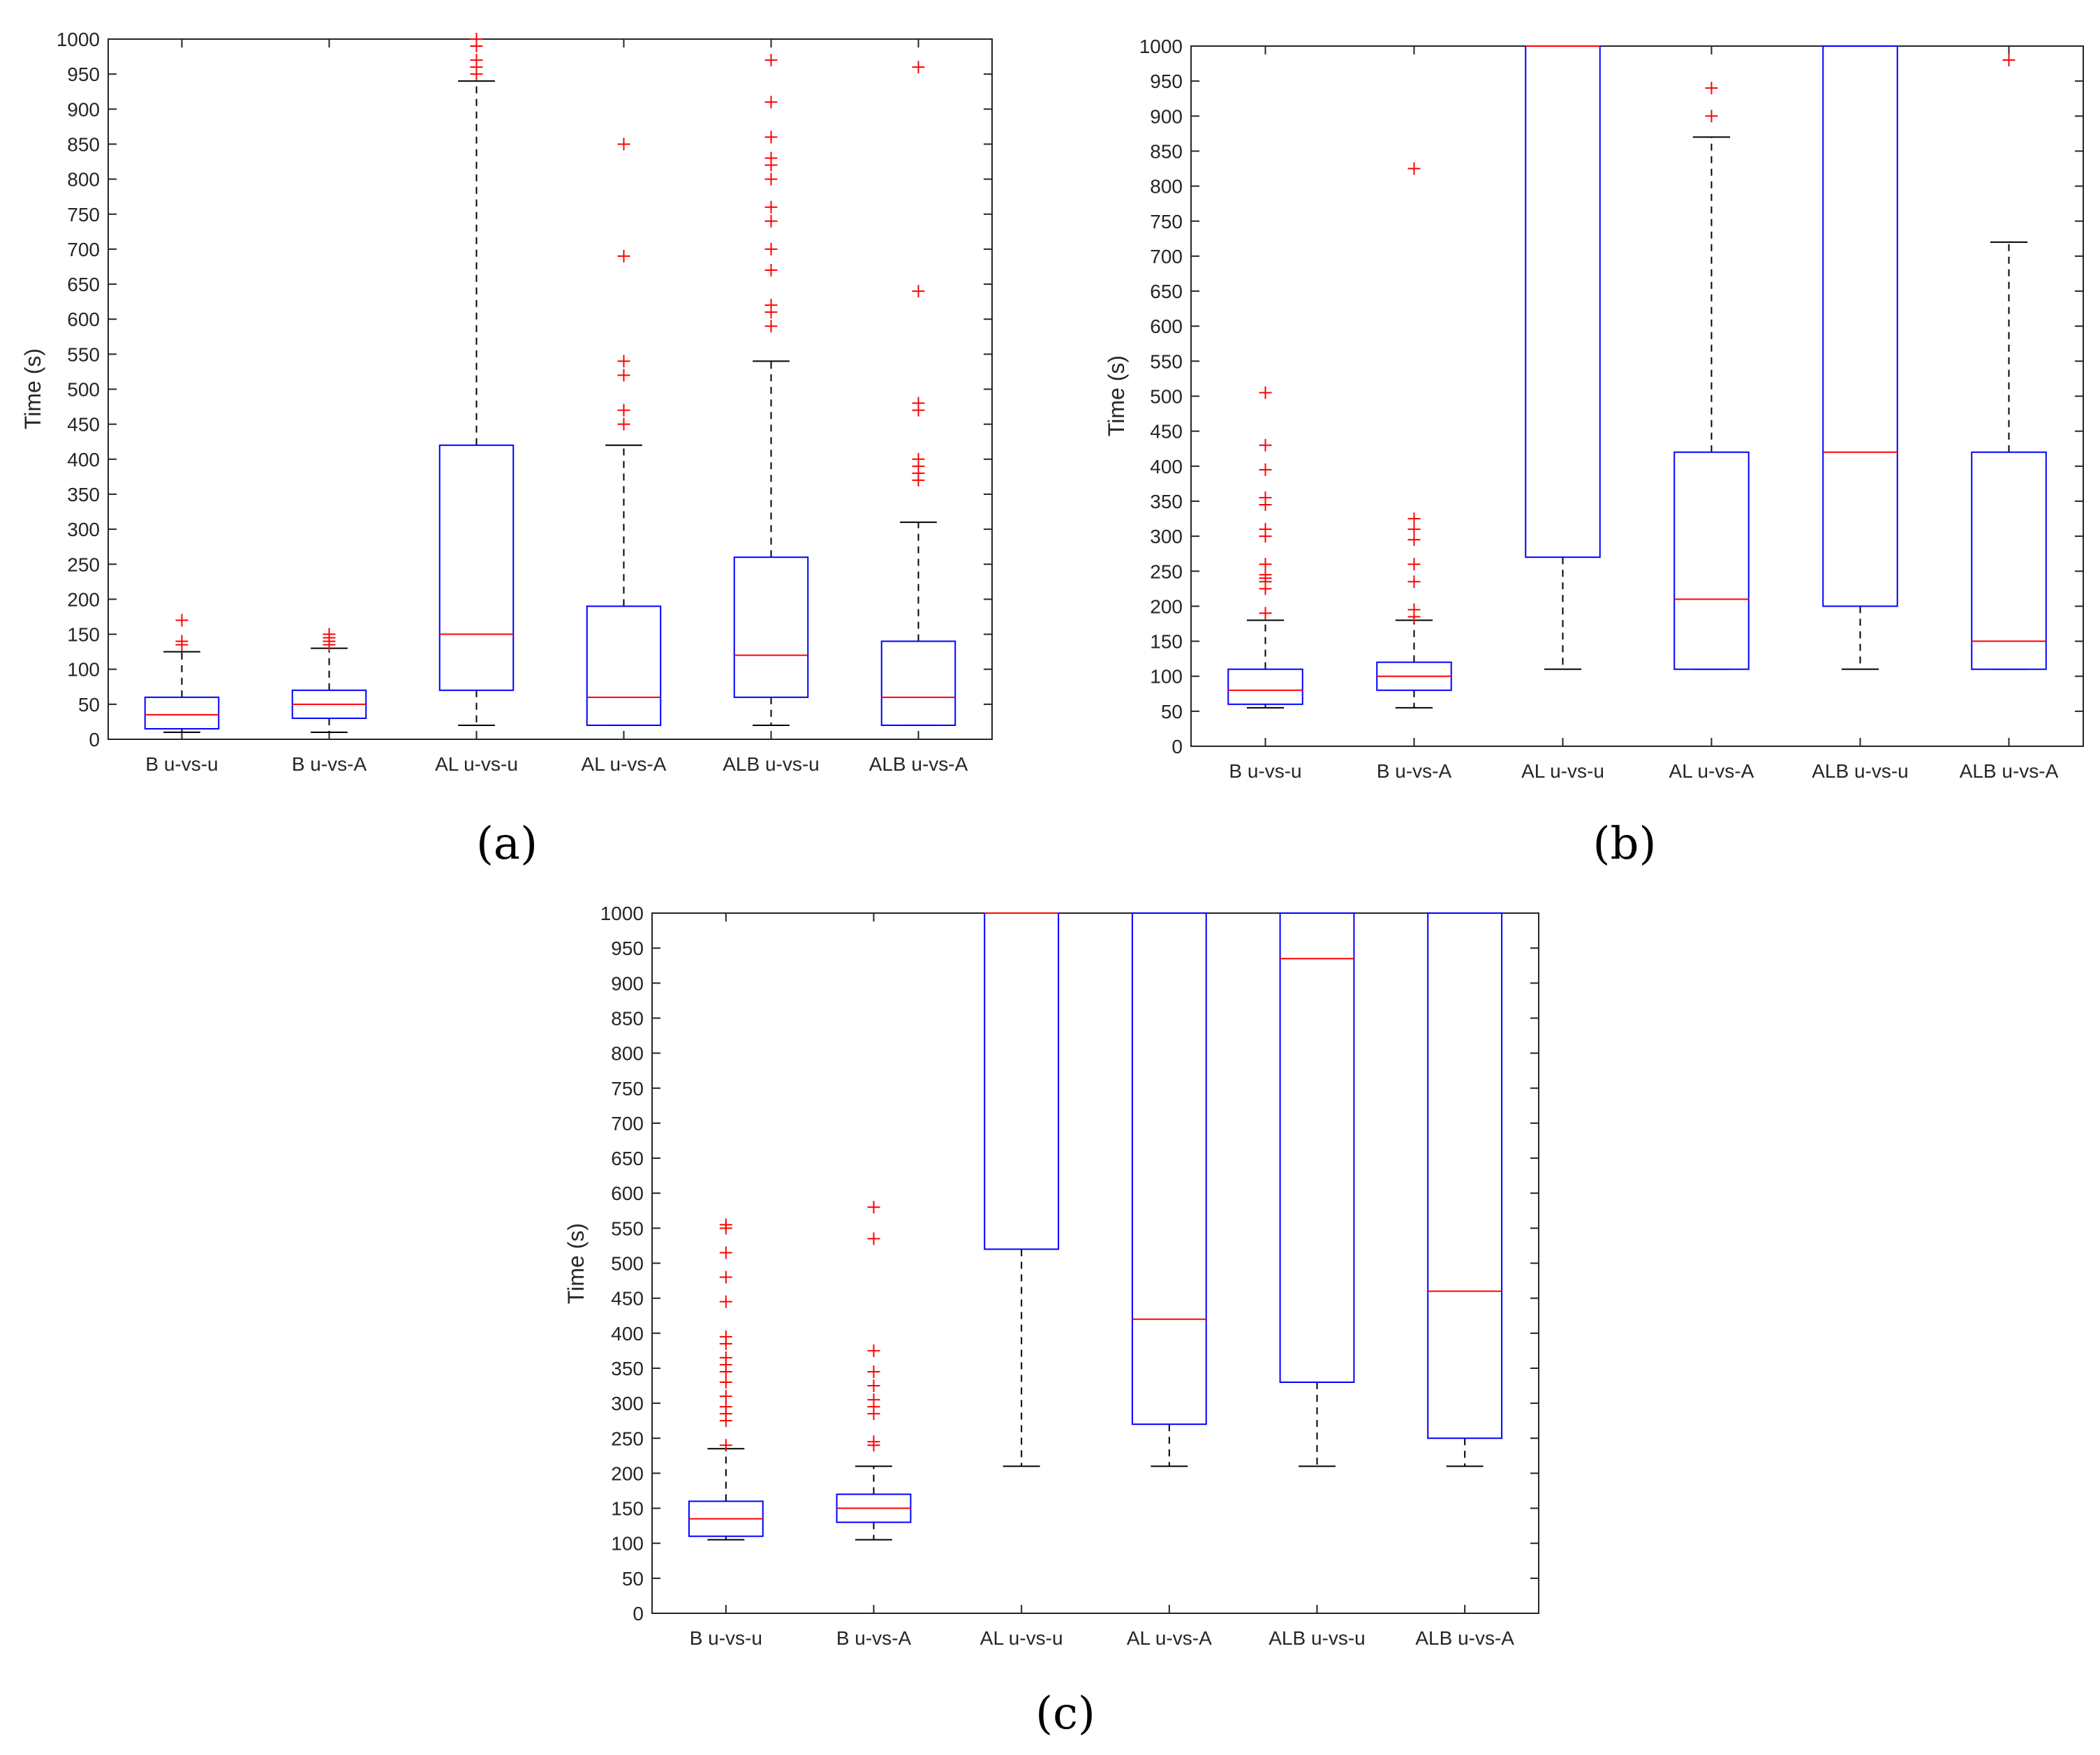  I want to click on y-tick-label: 200, so click(1166, 606).